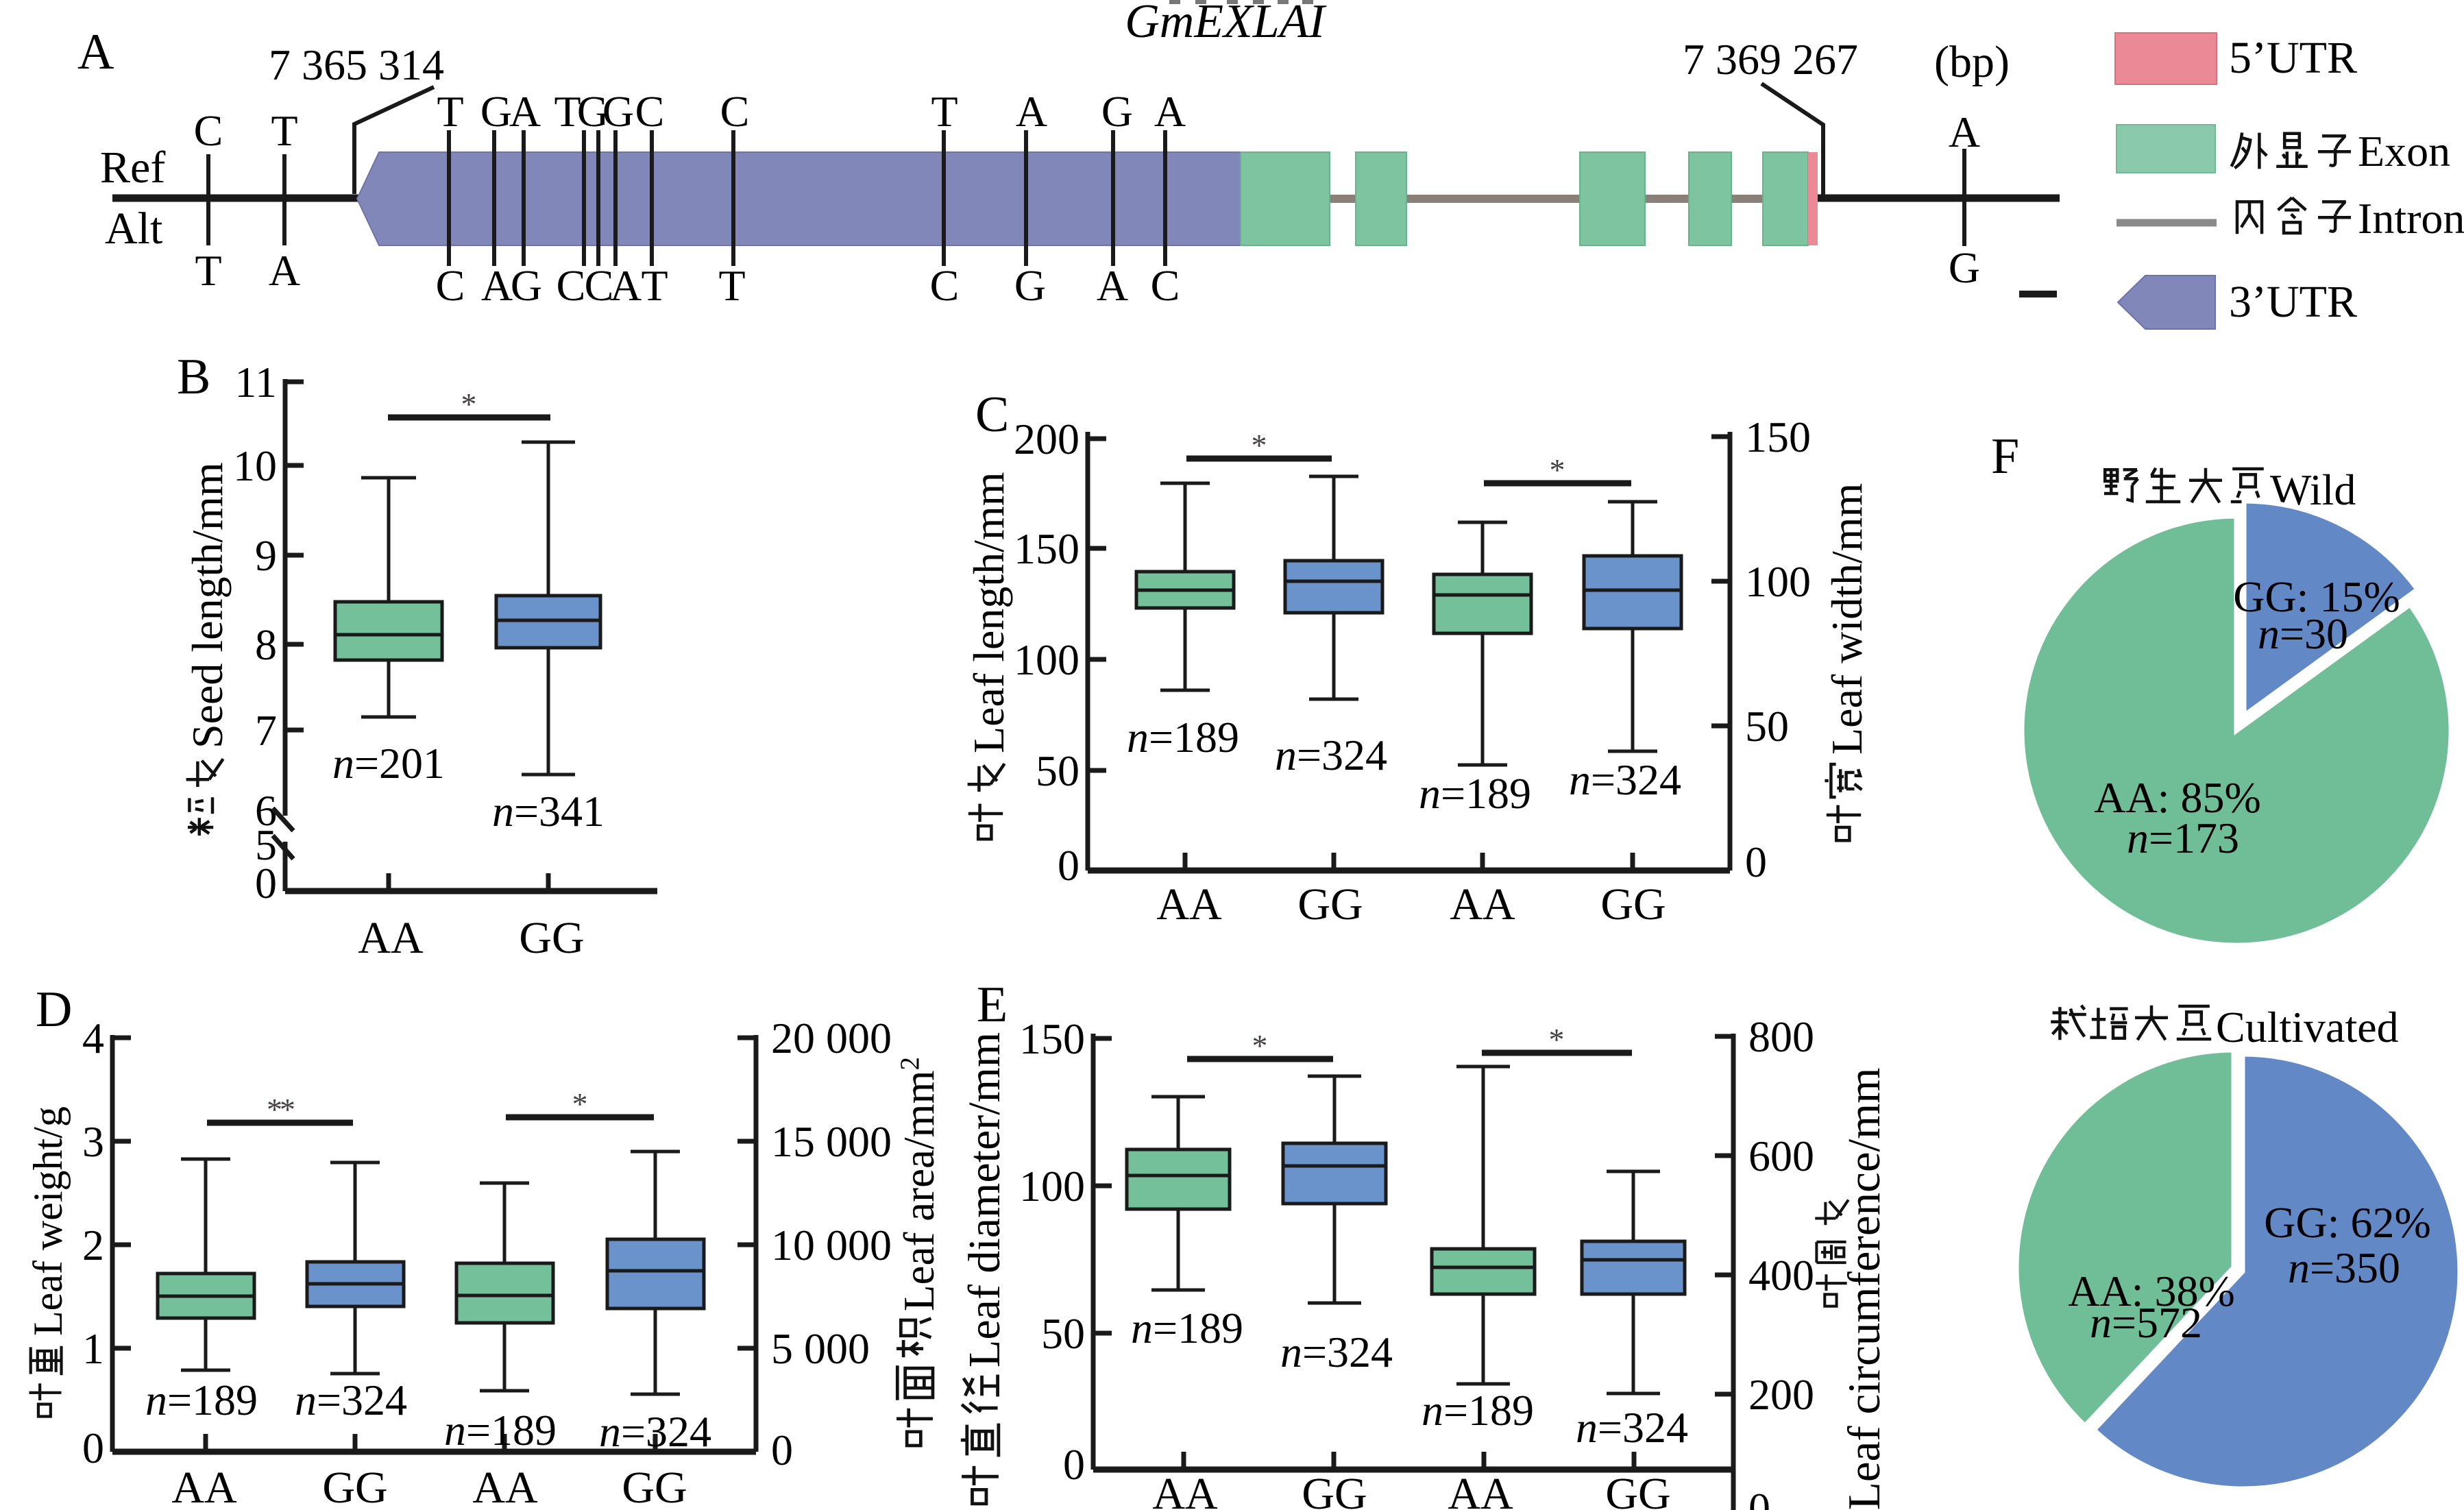 The width and height of the screenshot is (2464, 1510). What do you see at coordinates (831, 1141) in the screenshot?
I see `svg-text: 15 000` at bounding box center [831, 1141].